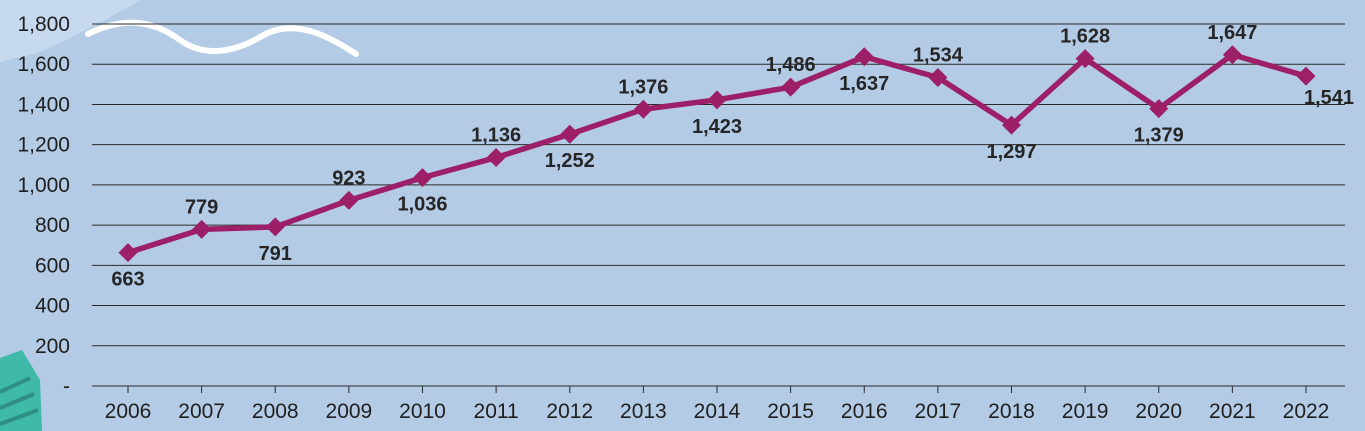 This screenshot has height=431, width=1365. I want to click on data-label: 1,036, so click(422, 205).